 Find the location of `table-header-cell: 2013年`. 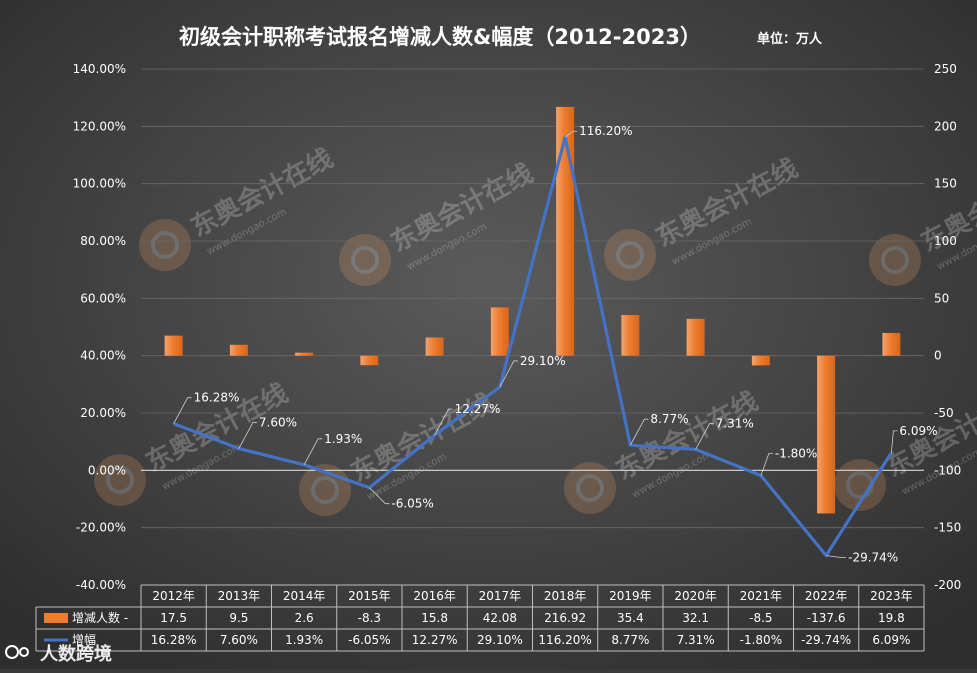

table-header-cell: 2013年 is located at coordinates (239, 596).